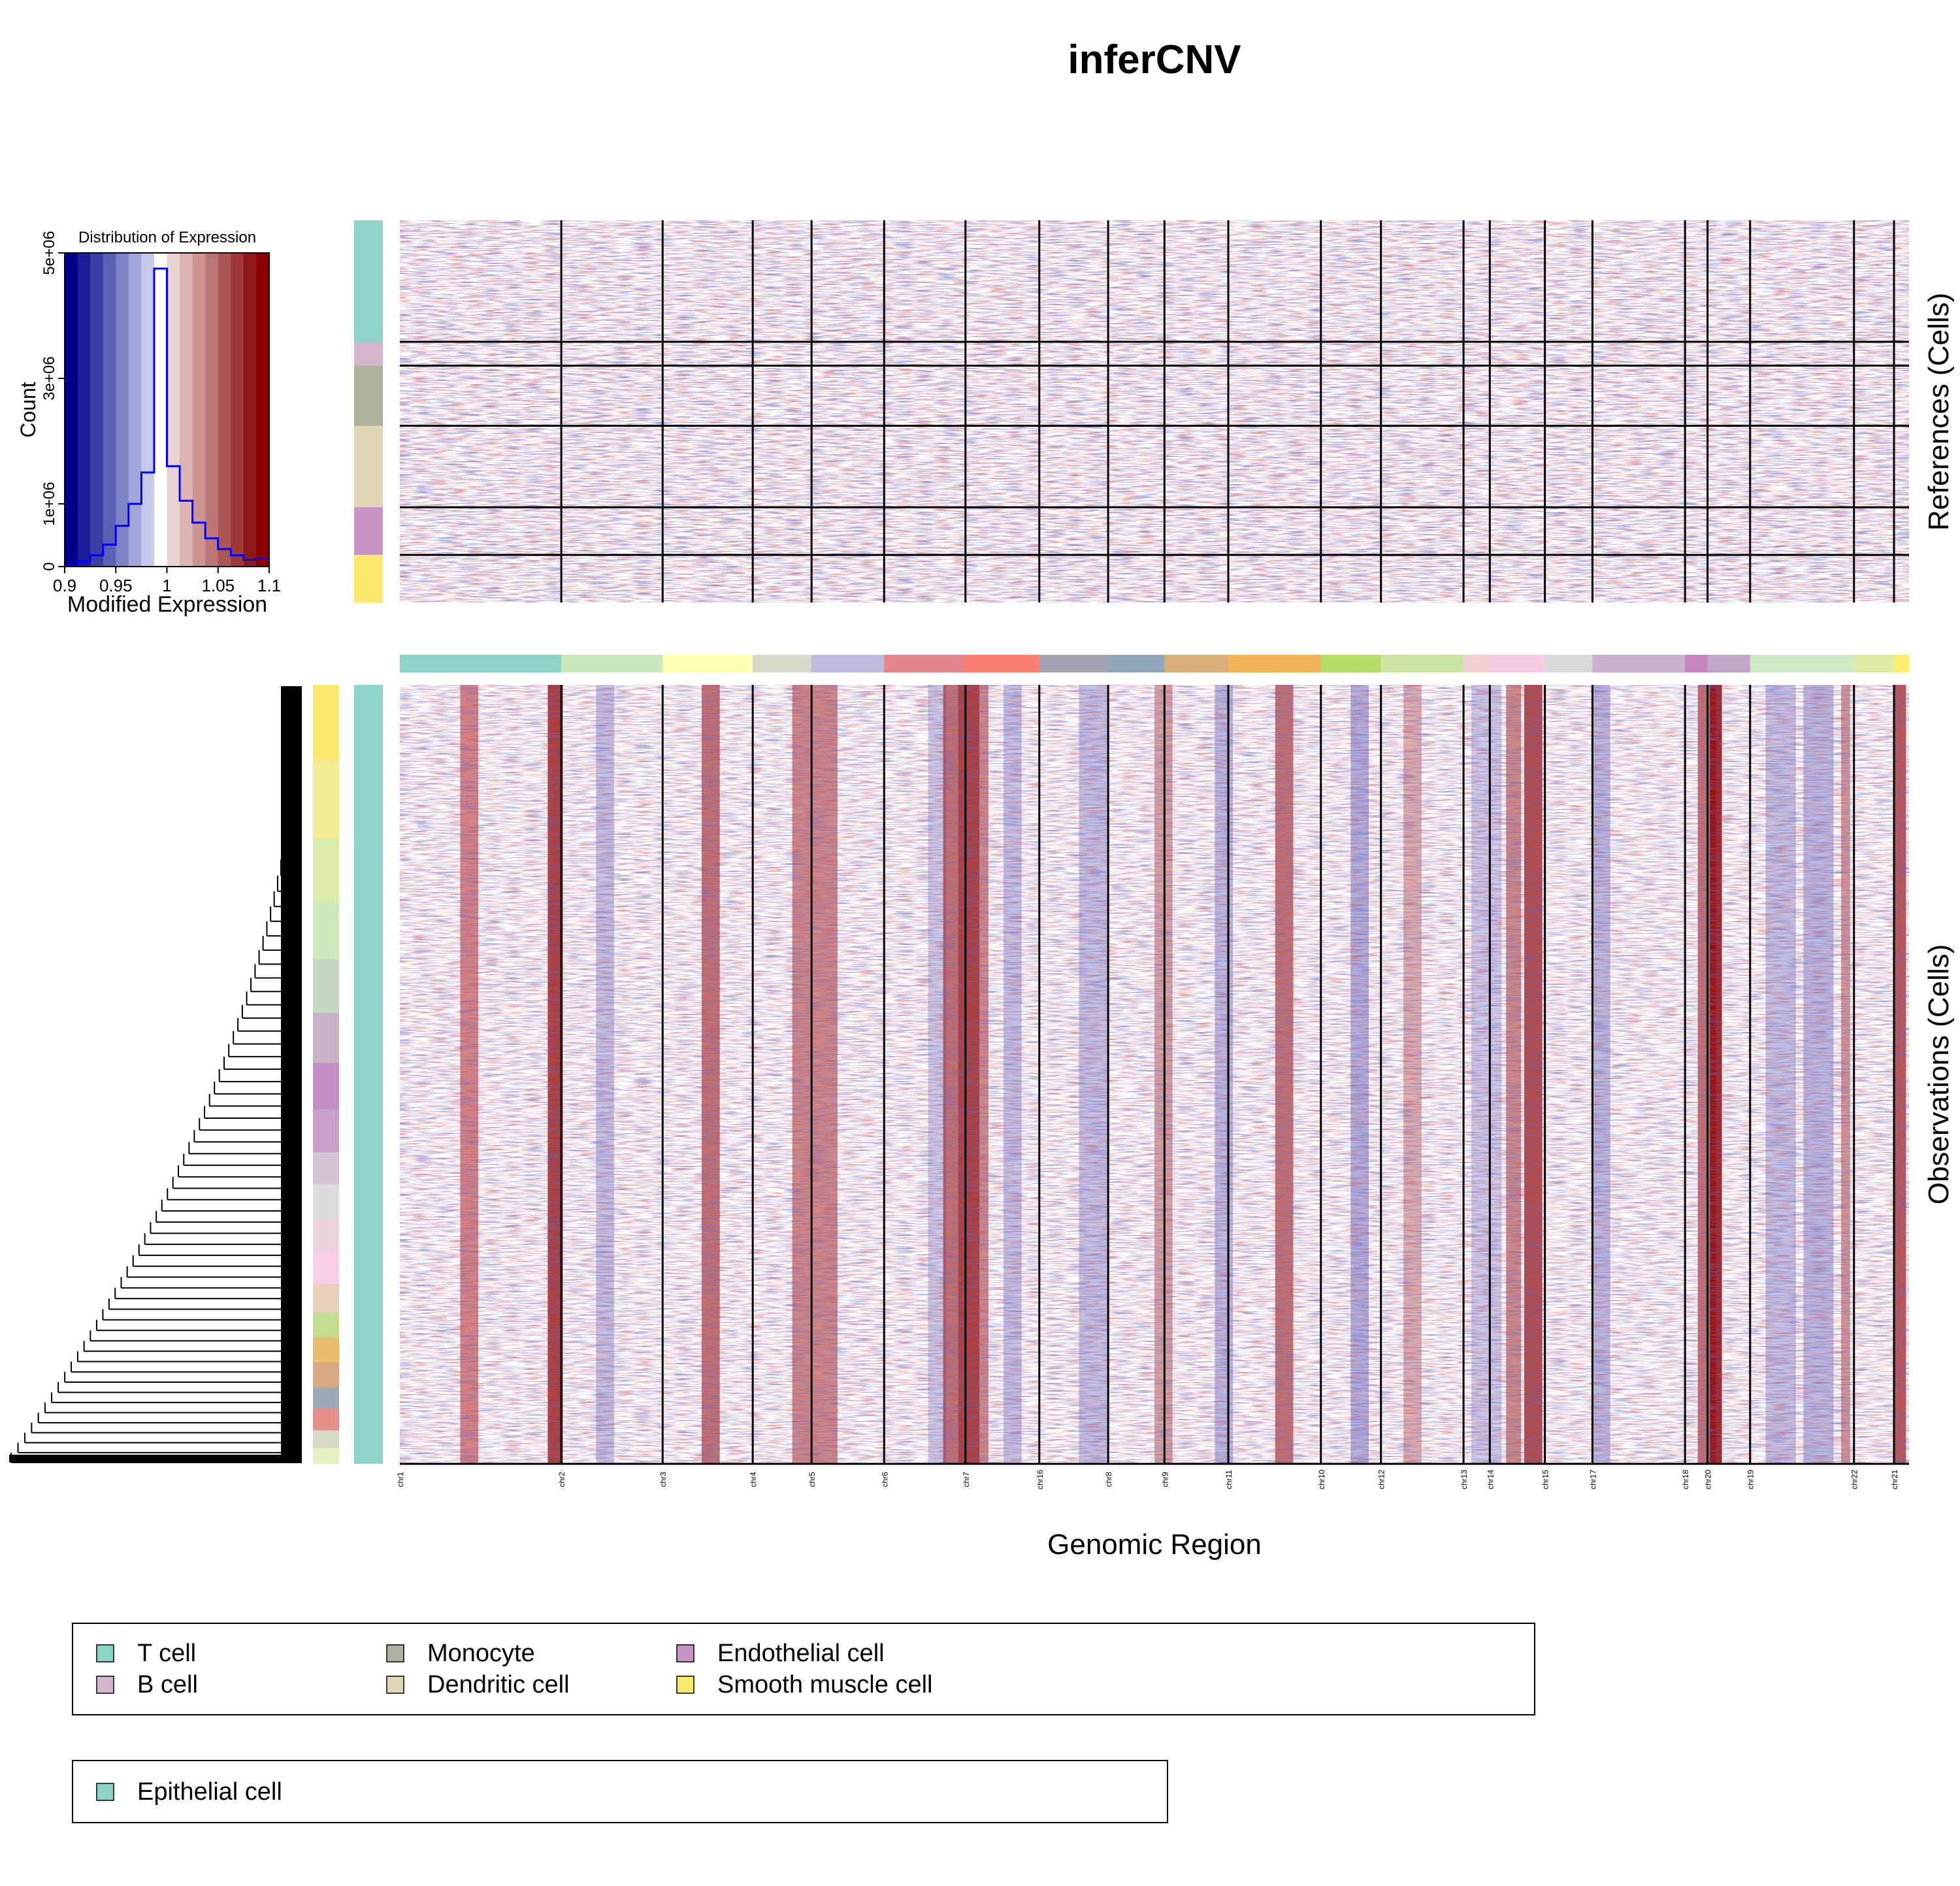 The width and height of the screenshot is (1960, 1886). I want to click on histogram-color-bands, so click(167, 410).